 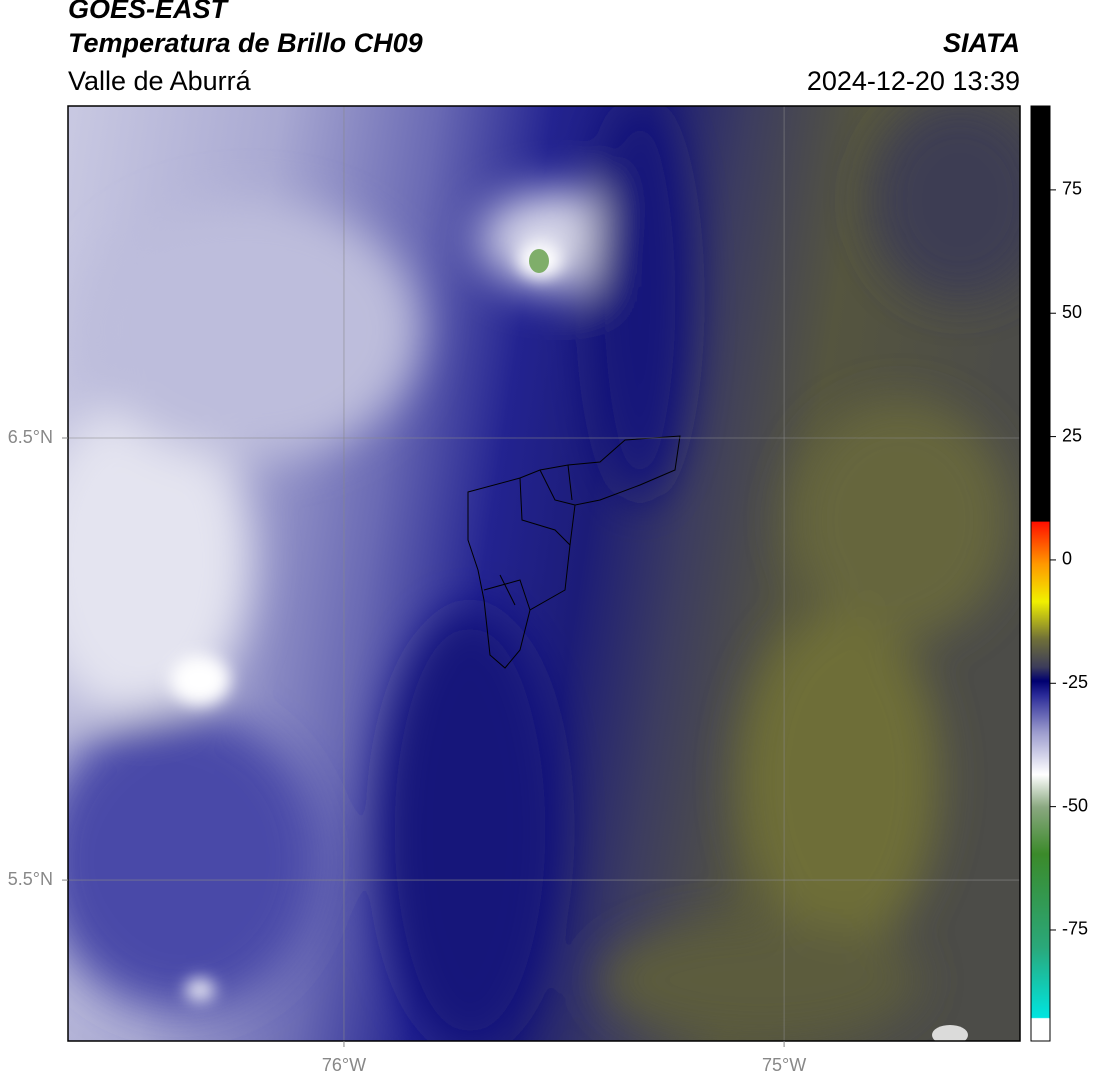 What do you see at coordinates (981, 43) in the screenshot?
I see `source-label: SIATA` at bounding box center [981, 43].